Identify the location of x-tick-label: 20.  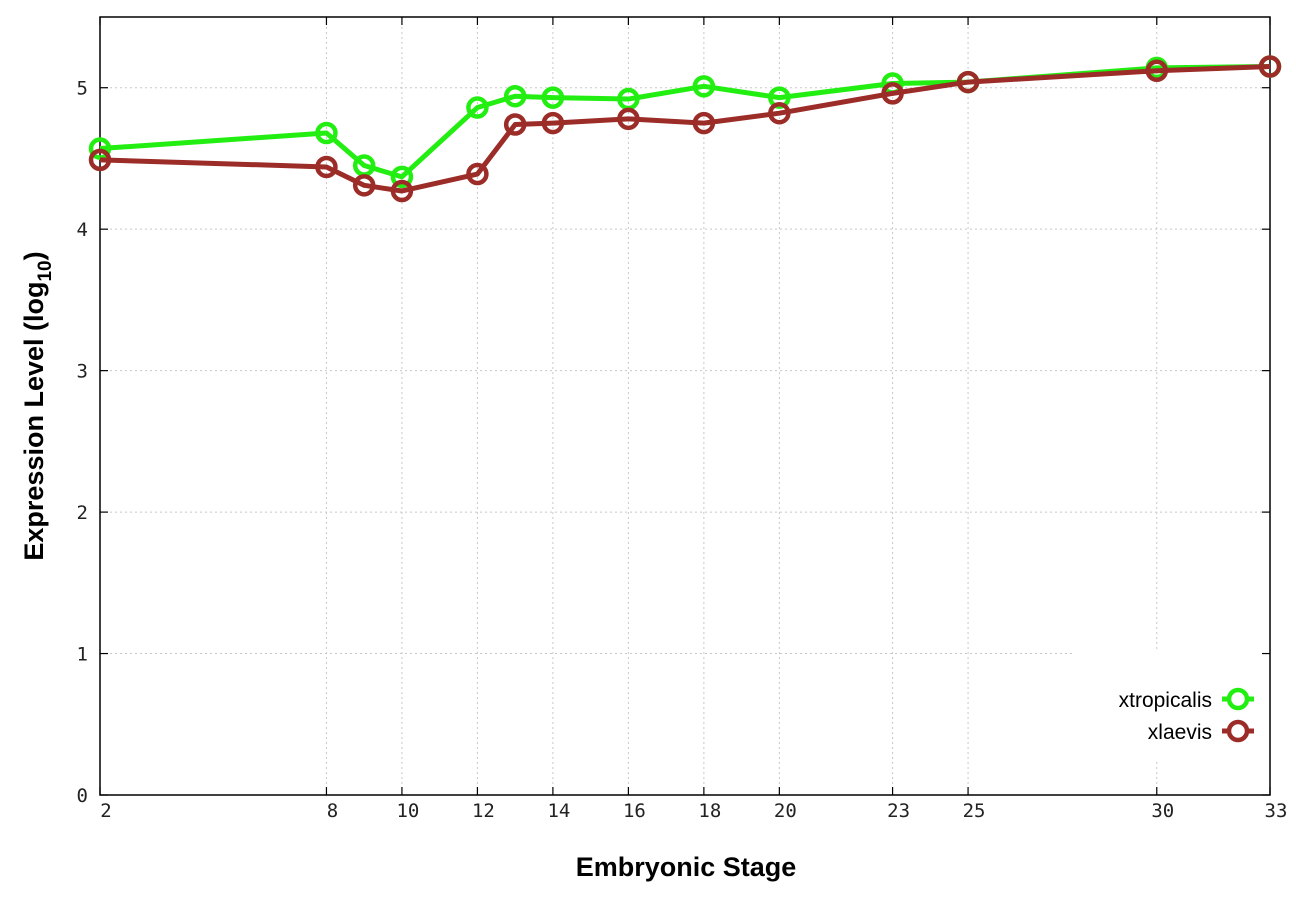
(785, 811).